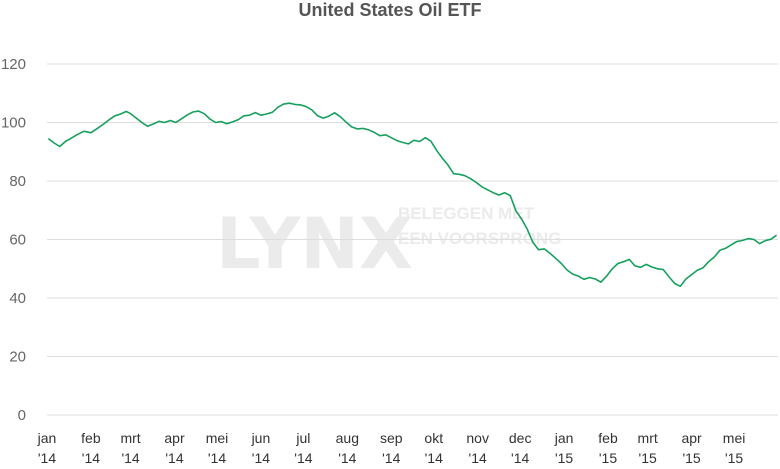  What do you see at coordinates (608, 448) in the screenshot?
I see `x-tick-label: feb '15` at bounding box center [608, 448].